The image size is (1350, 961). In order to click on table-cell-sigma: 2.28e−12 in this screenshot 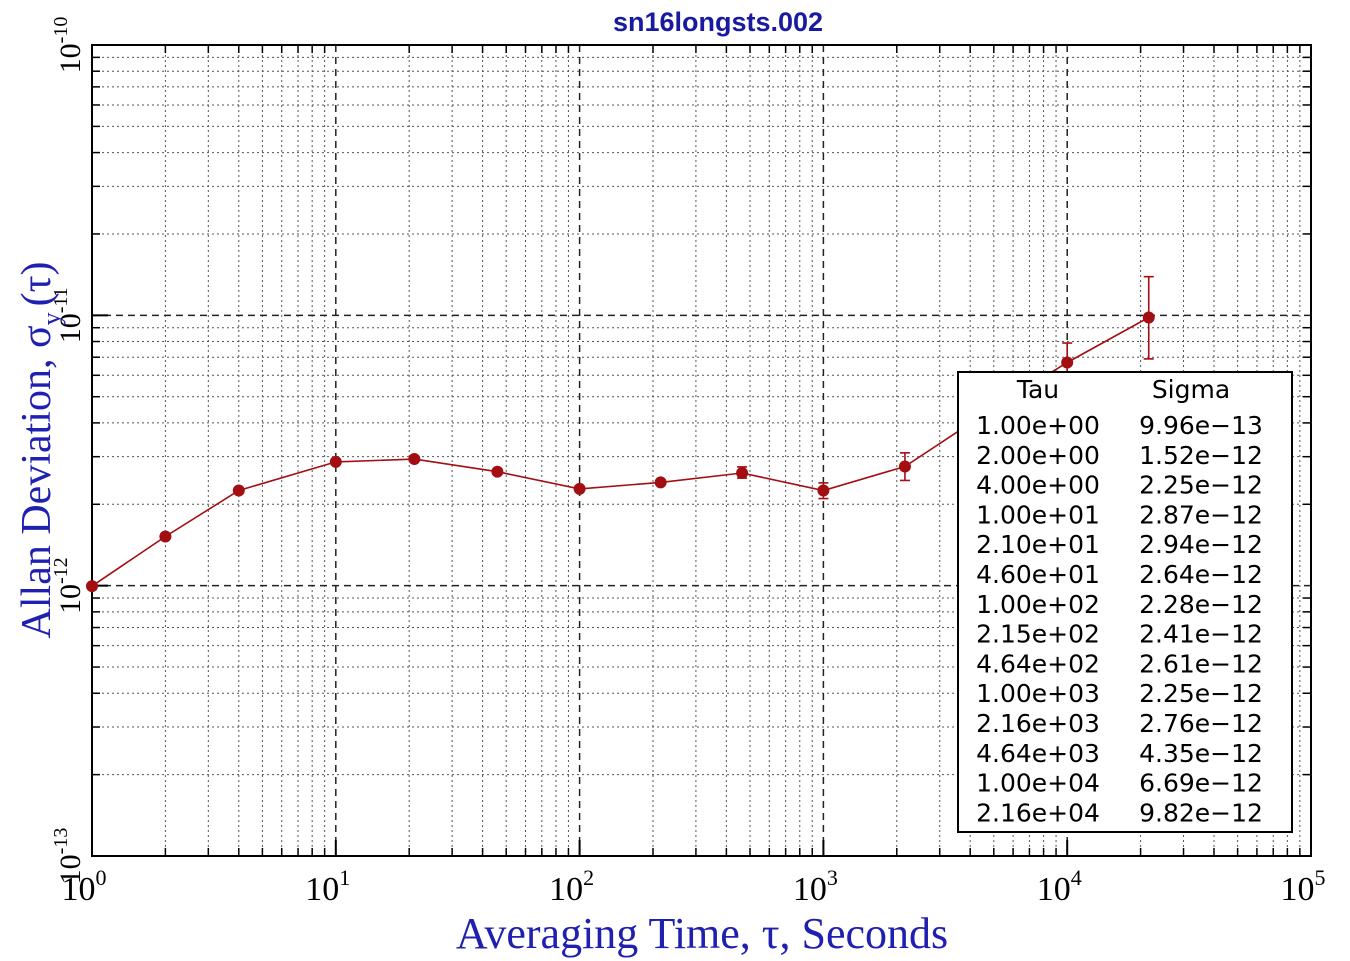, I will do `click(1201, 604)`.